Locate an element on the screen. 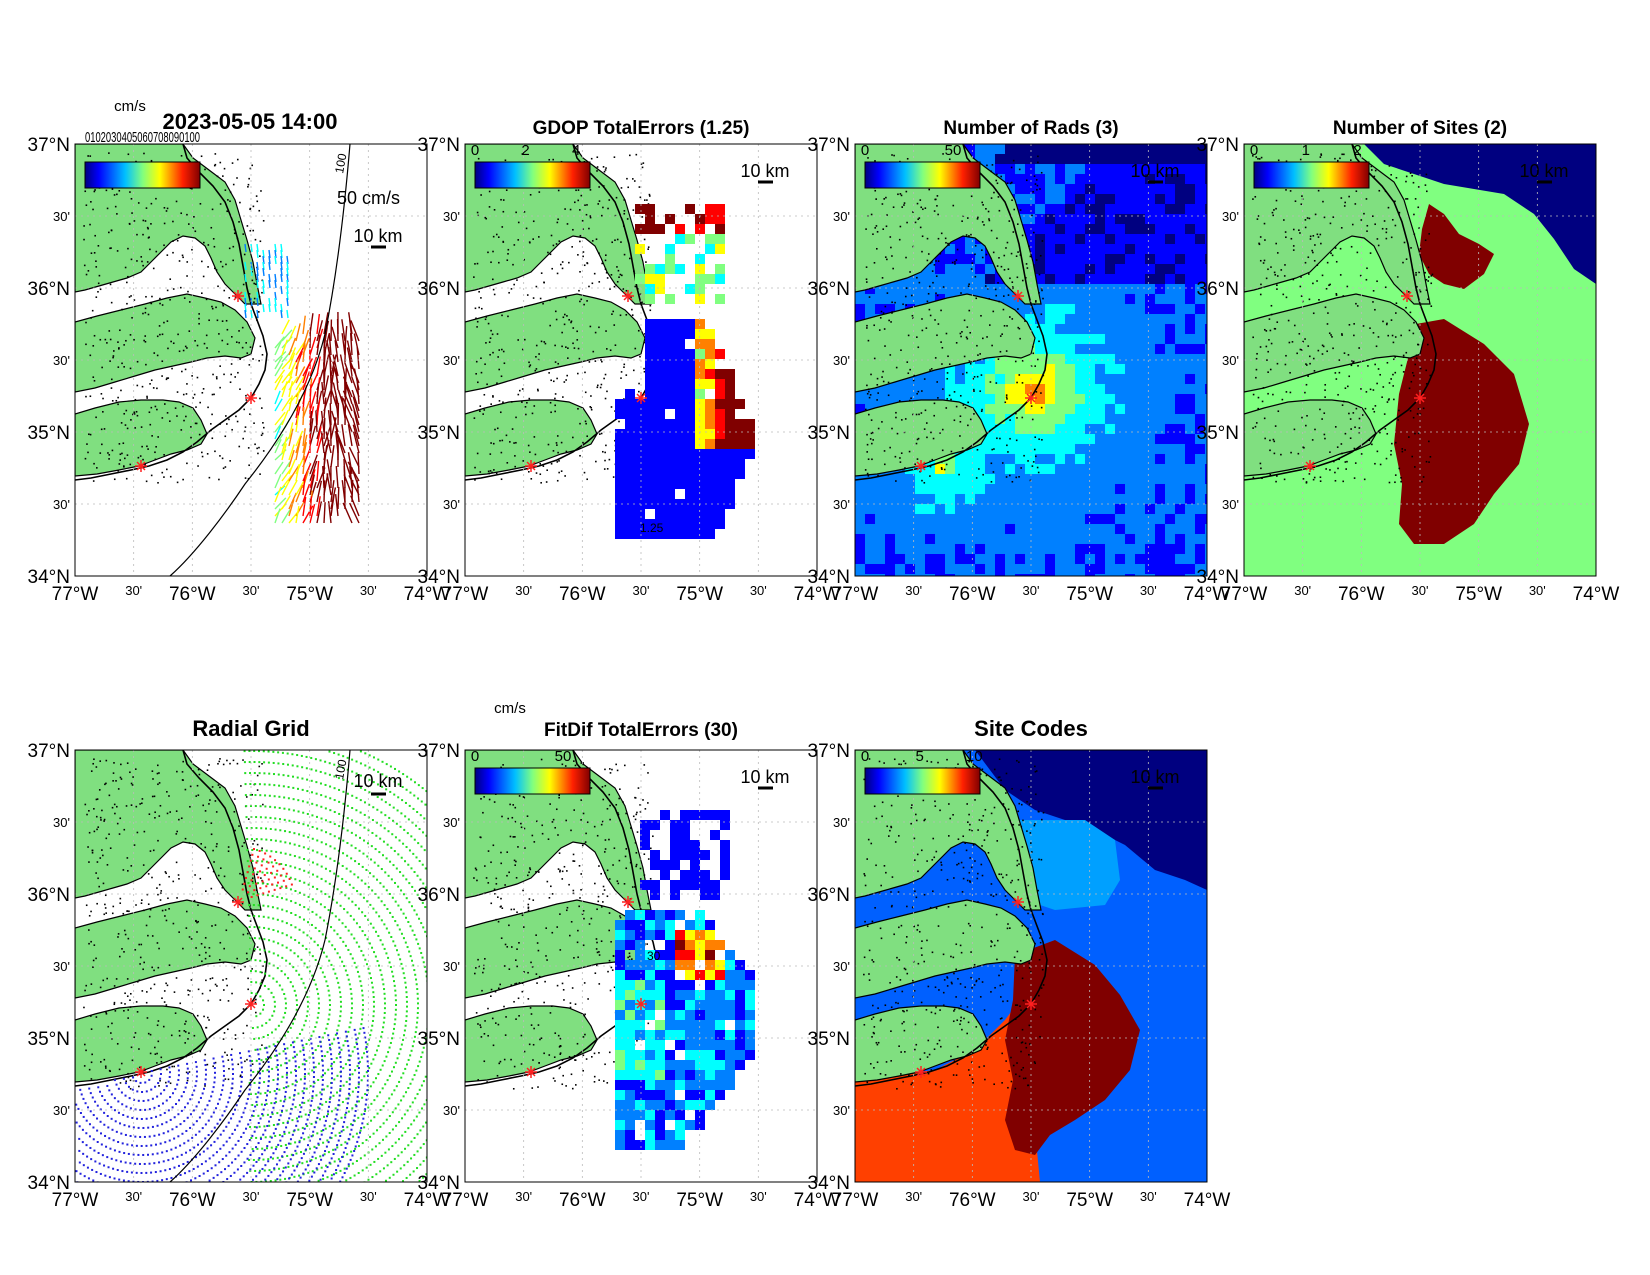 The image size is (1650, 1275). lat-tick-label: 34°N is located at coordinates (1218, 577).